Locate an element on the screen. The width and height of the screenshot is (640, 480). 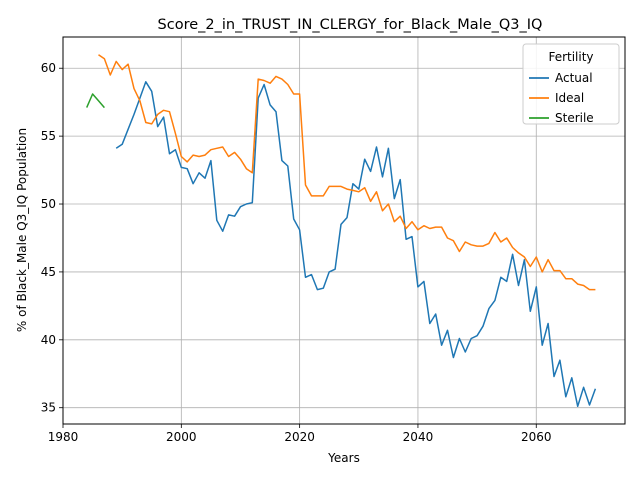
x-tick-label: 2000 is located at coordinates (181, 437).